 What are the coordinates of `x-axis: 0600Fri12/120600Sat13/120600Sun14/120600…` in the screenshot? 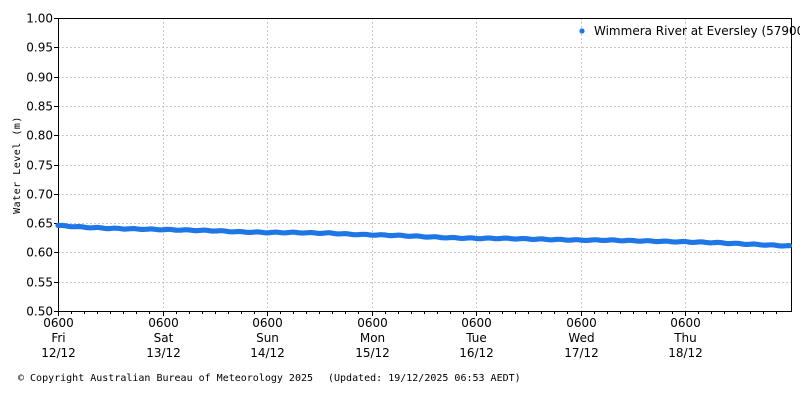 It's located at (409, 335).